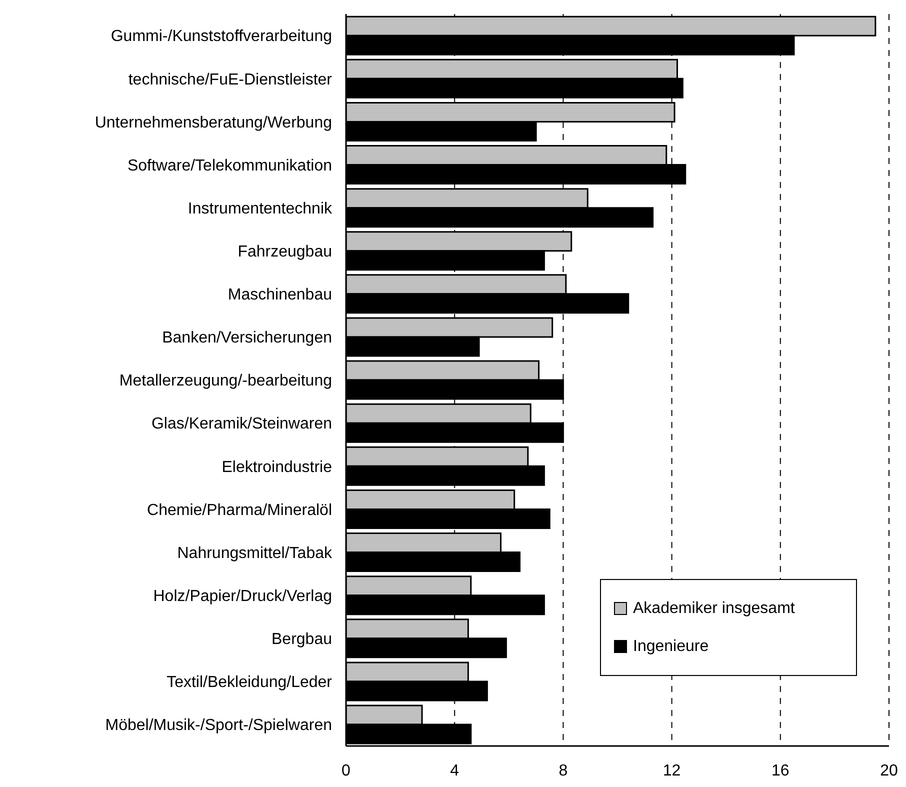  I want to click on y-tick-label: Glas/Keramik/Steinwaren, so click(241, 424).